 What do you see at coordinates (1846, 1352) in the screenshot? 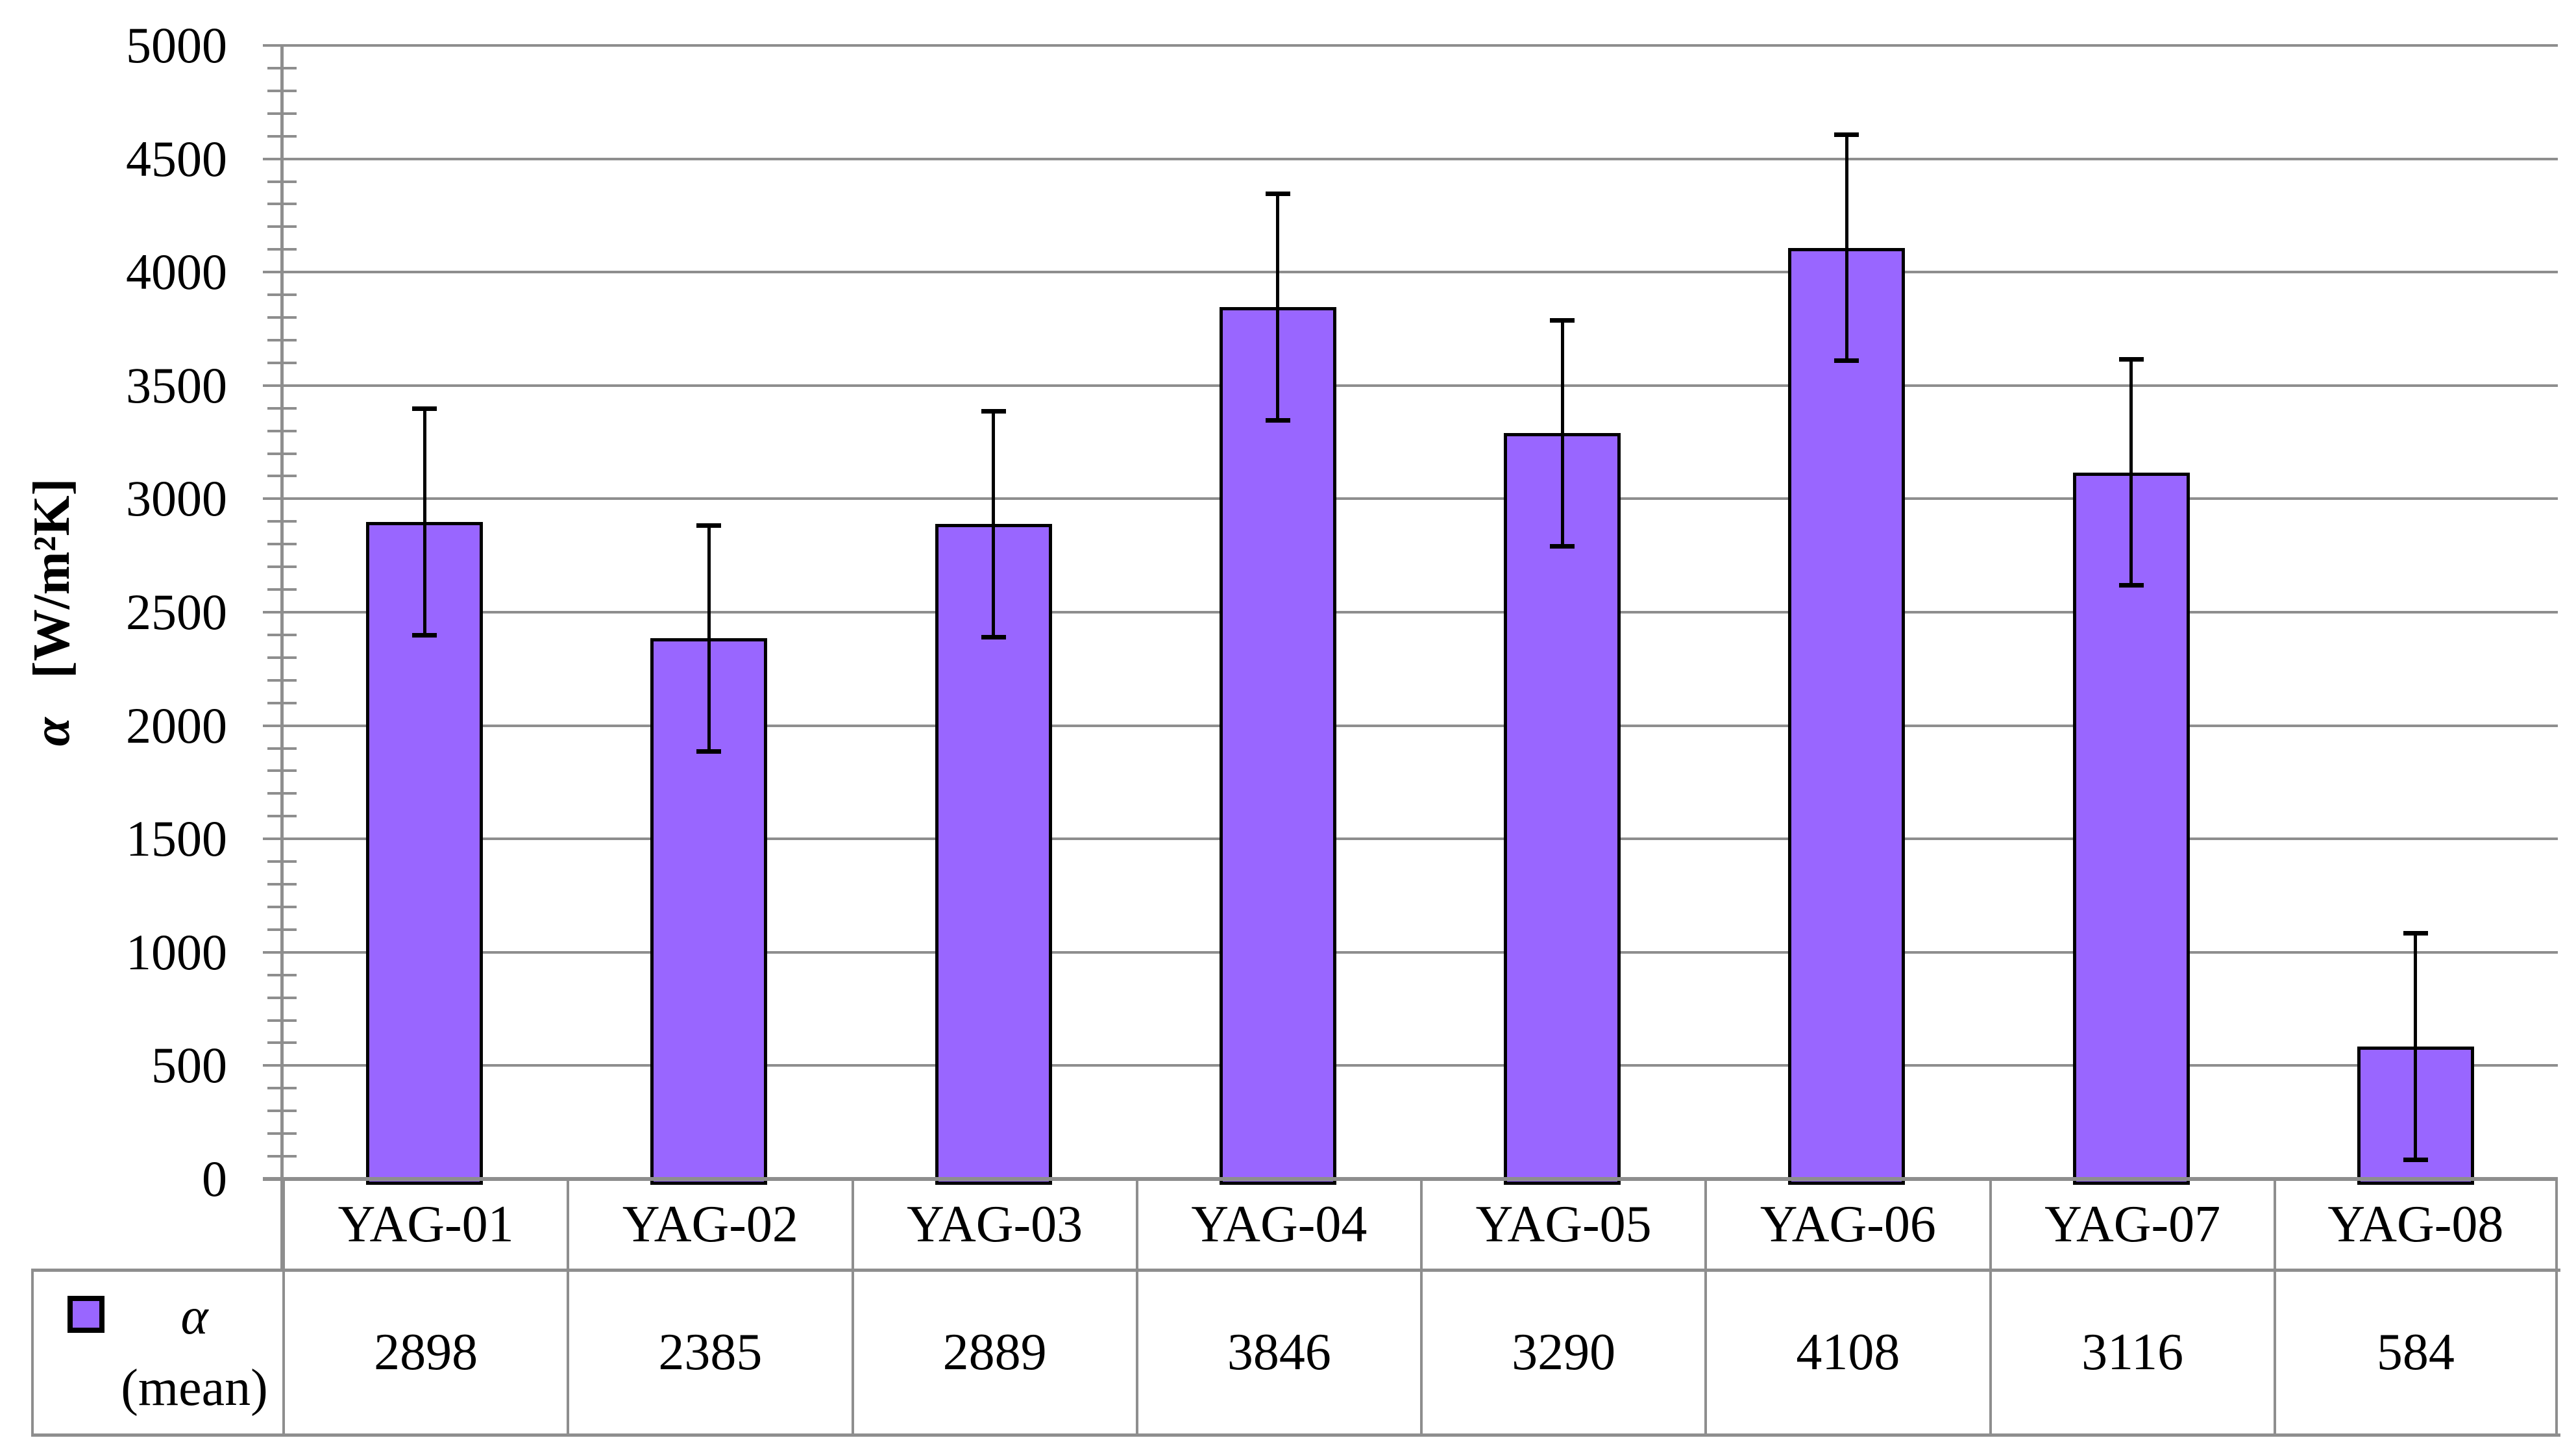
I see `value-cell-YAG-06: 4108` at bounding box center [1846, 1352].